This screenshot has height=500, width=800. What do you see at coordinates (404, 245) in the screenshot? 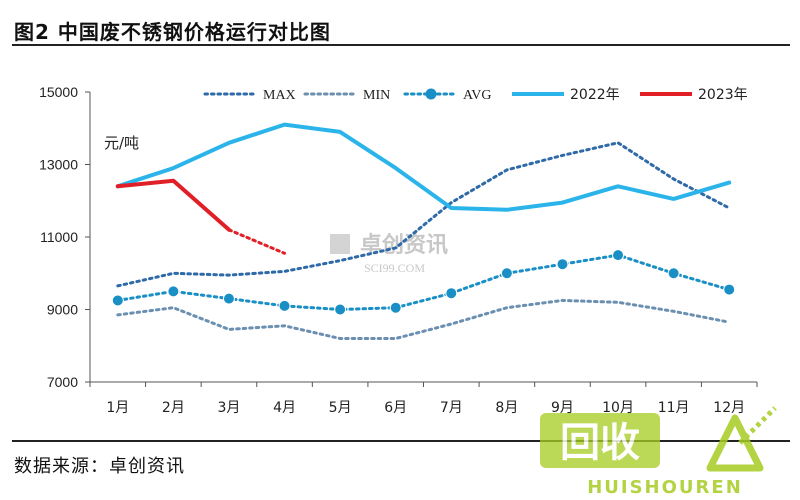
I see `watermark-center-main: 卓创资讯` at bounding box center [404, 245].